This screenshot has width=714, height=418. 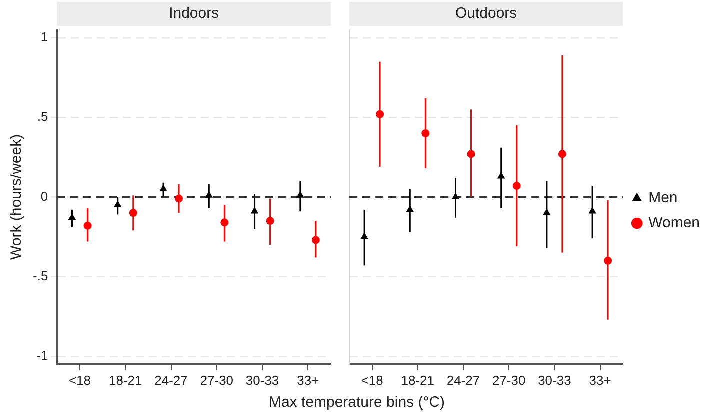 I want to click on x-axis-title: Max temperature bins (°C), so click(x=357, y=402).